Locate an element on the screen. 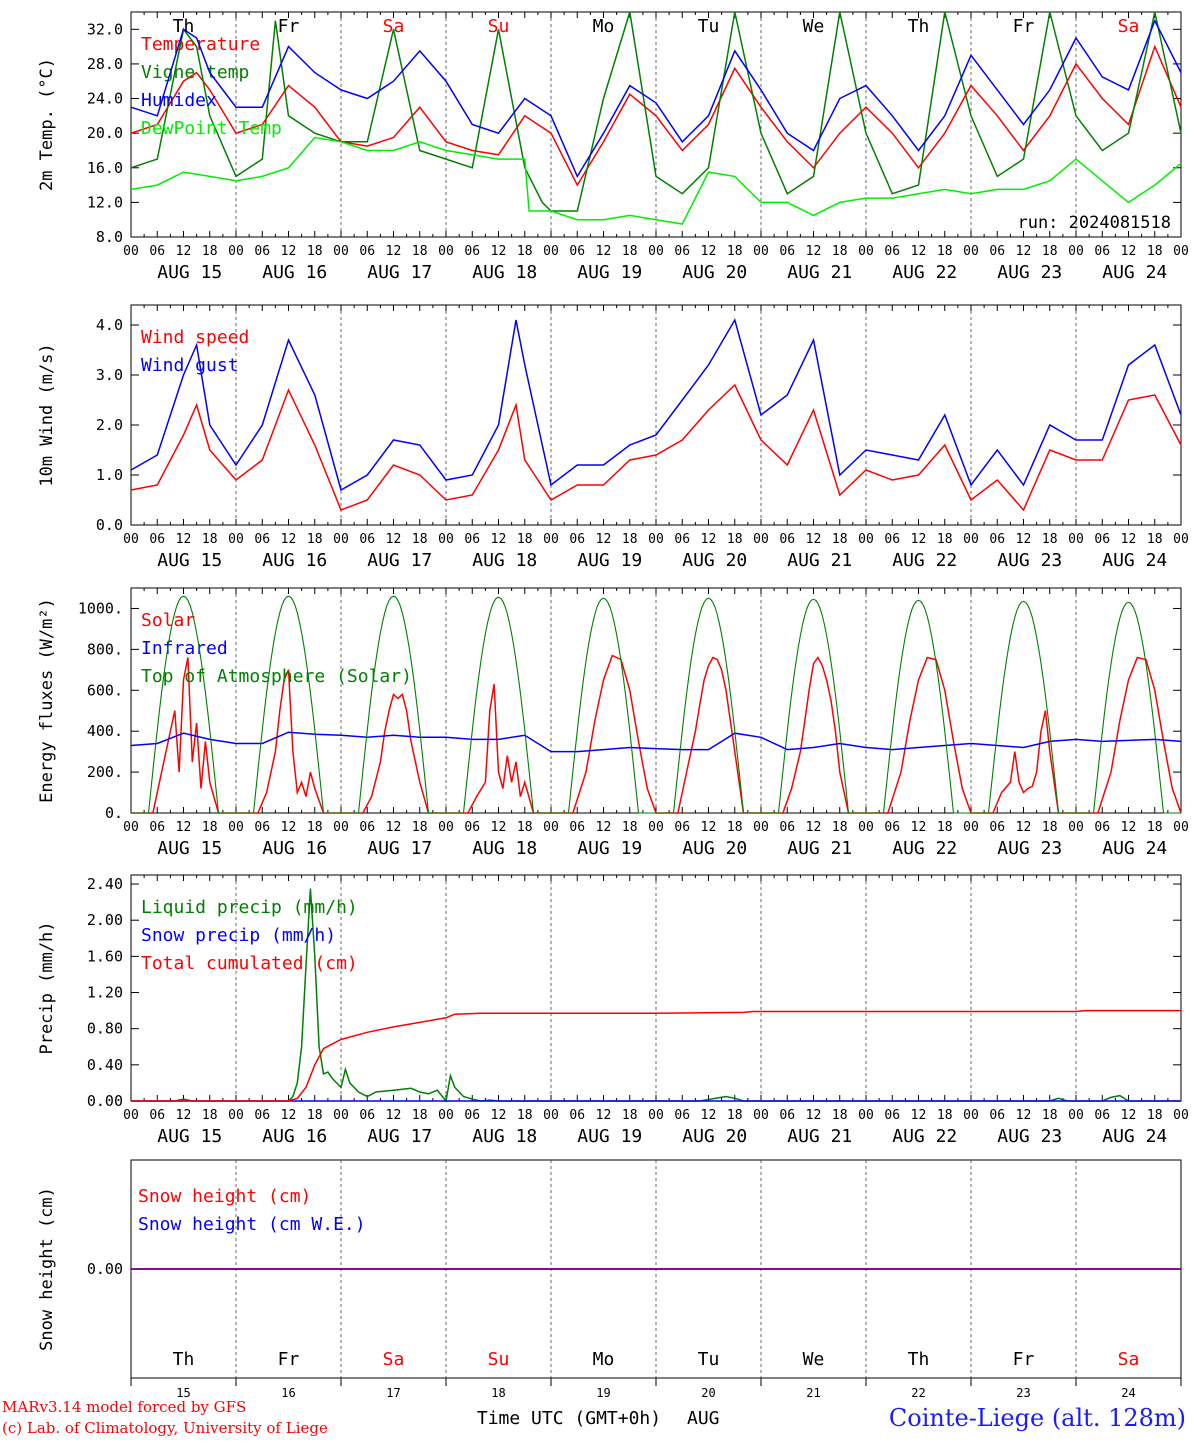  day-number: 17 is located at coordinates (393, 1393).